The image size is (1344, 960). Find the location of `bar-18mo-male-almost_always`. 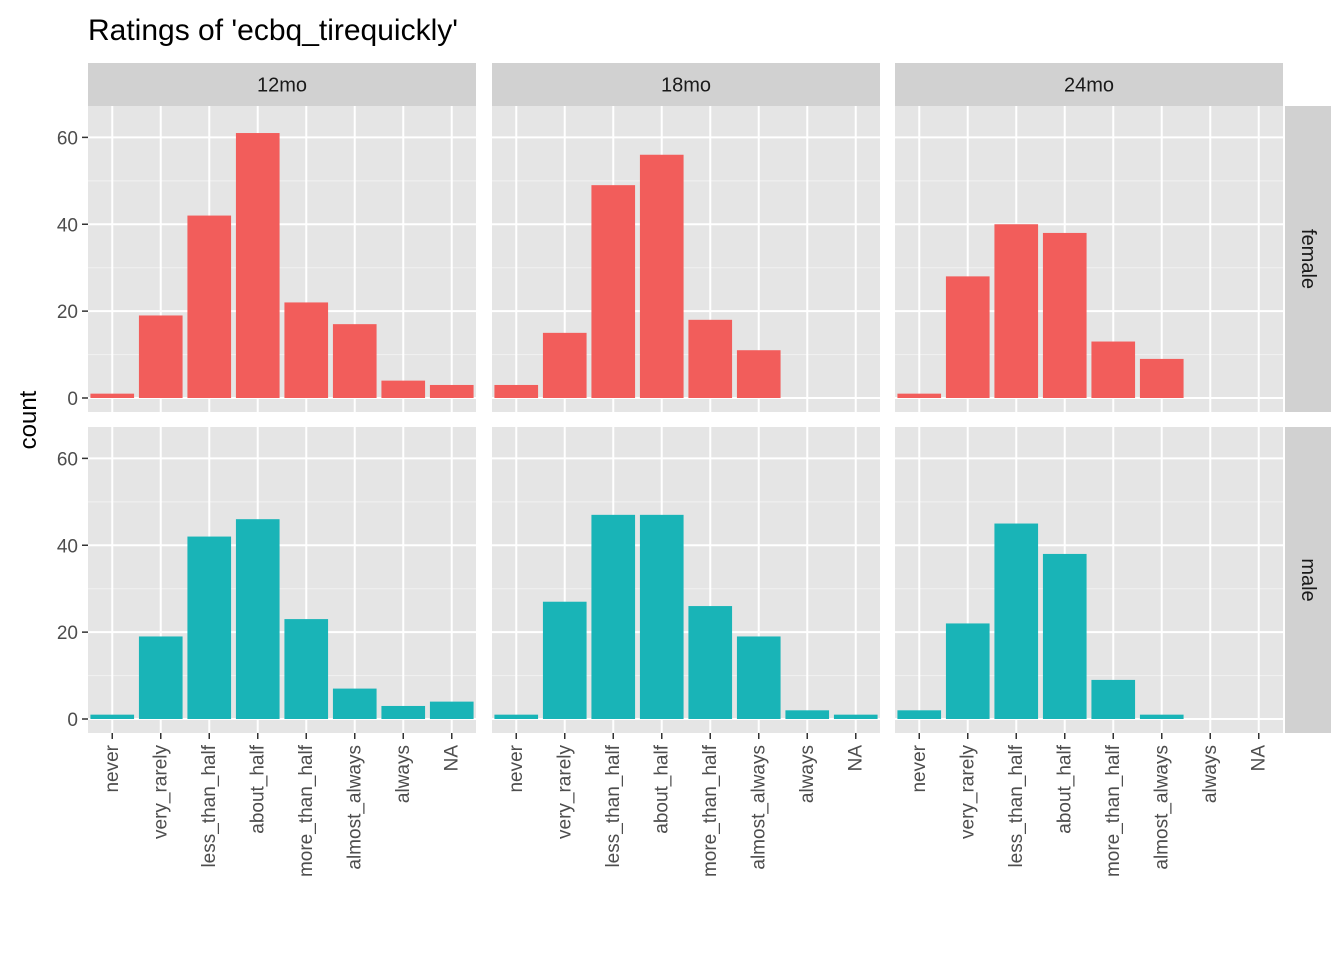

bar-18mo-male-almost_always is located at coordinates (758, 677).